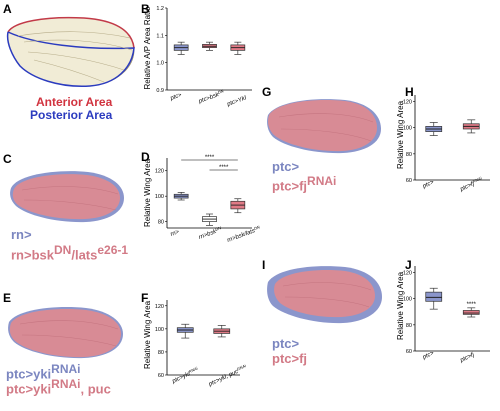 The image size is (500, 411). What do you see at coordinates (324, 295) in the screenshot?
I see `wing-i` at bounding box center [324, 295].